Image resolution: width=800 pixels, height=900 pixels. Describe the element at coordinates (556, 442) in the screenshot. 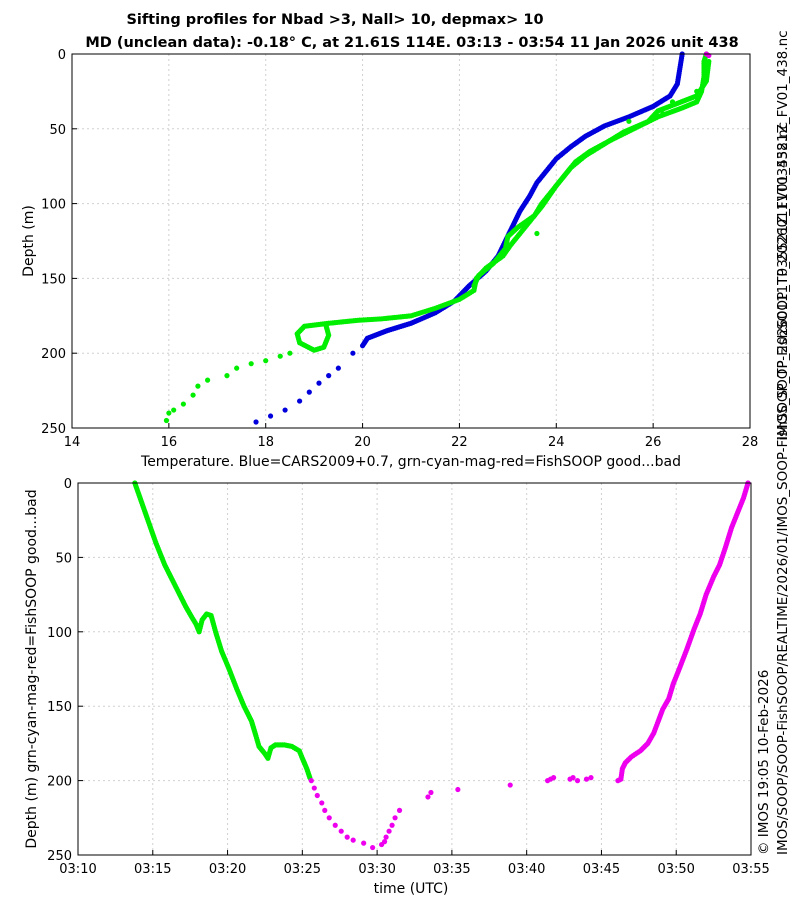

I see `temp-x-tick-label: 24` at that location.